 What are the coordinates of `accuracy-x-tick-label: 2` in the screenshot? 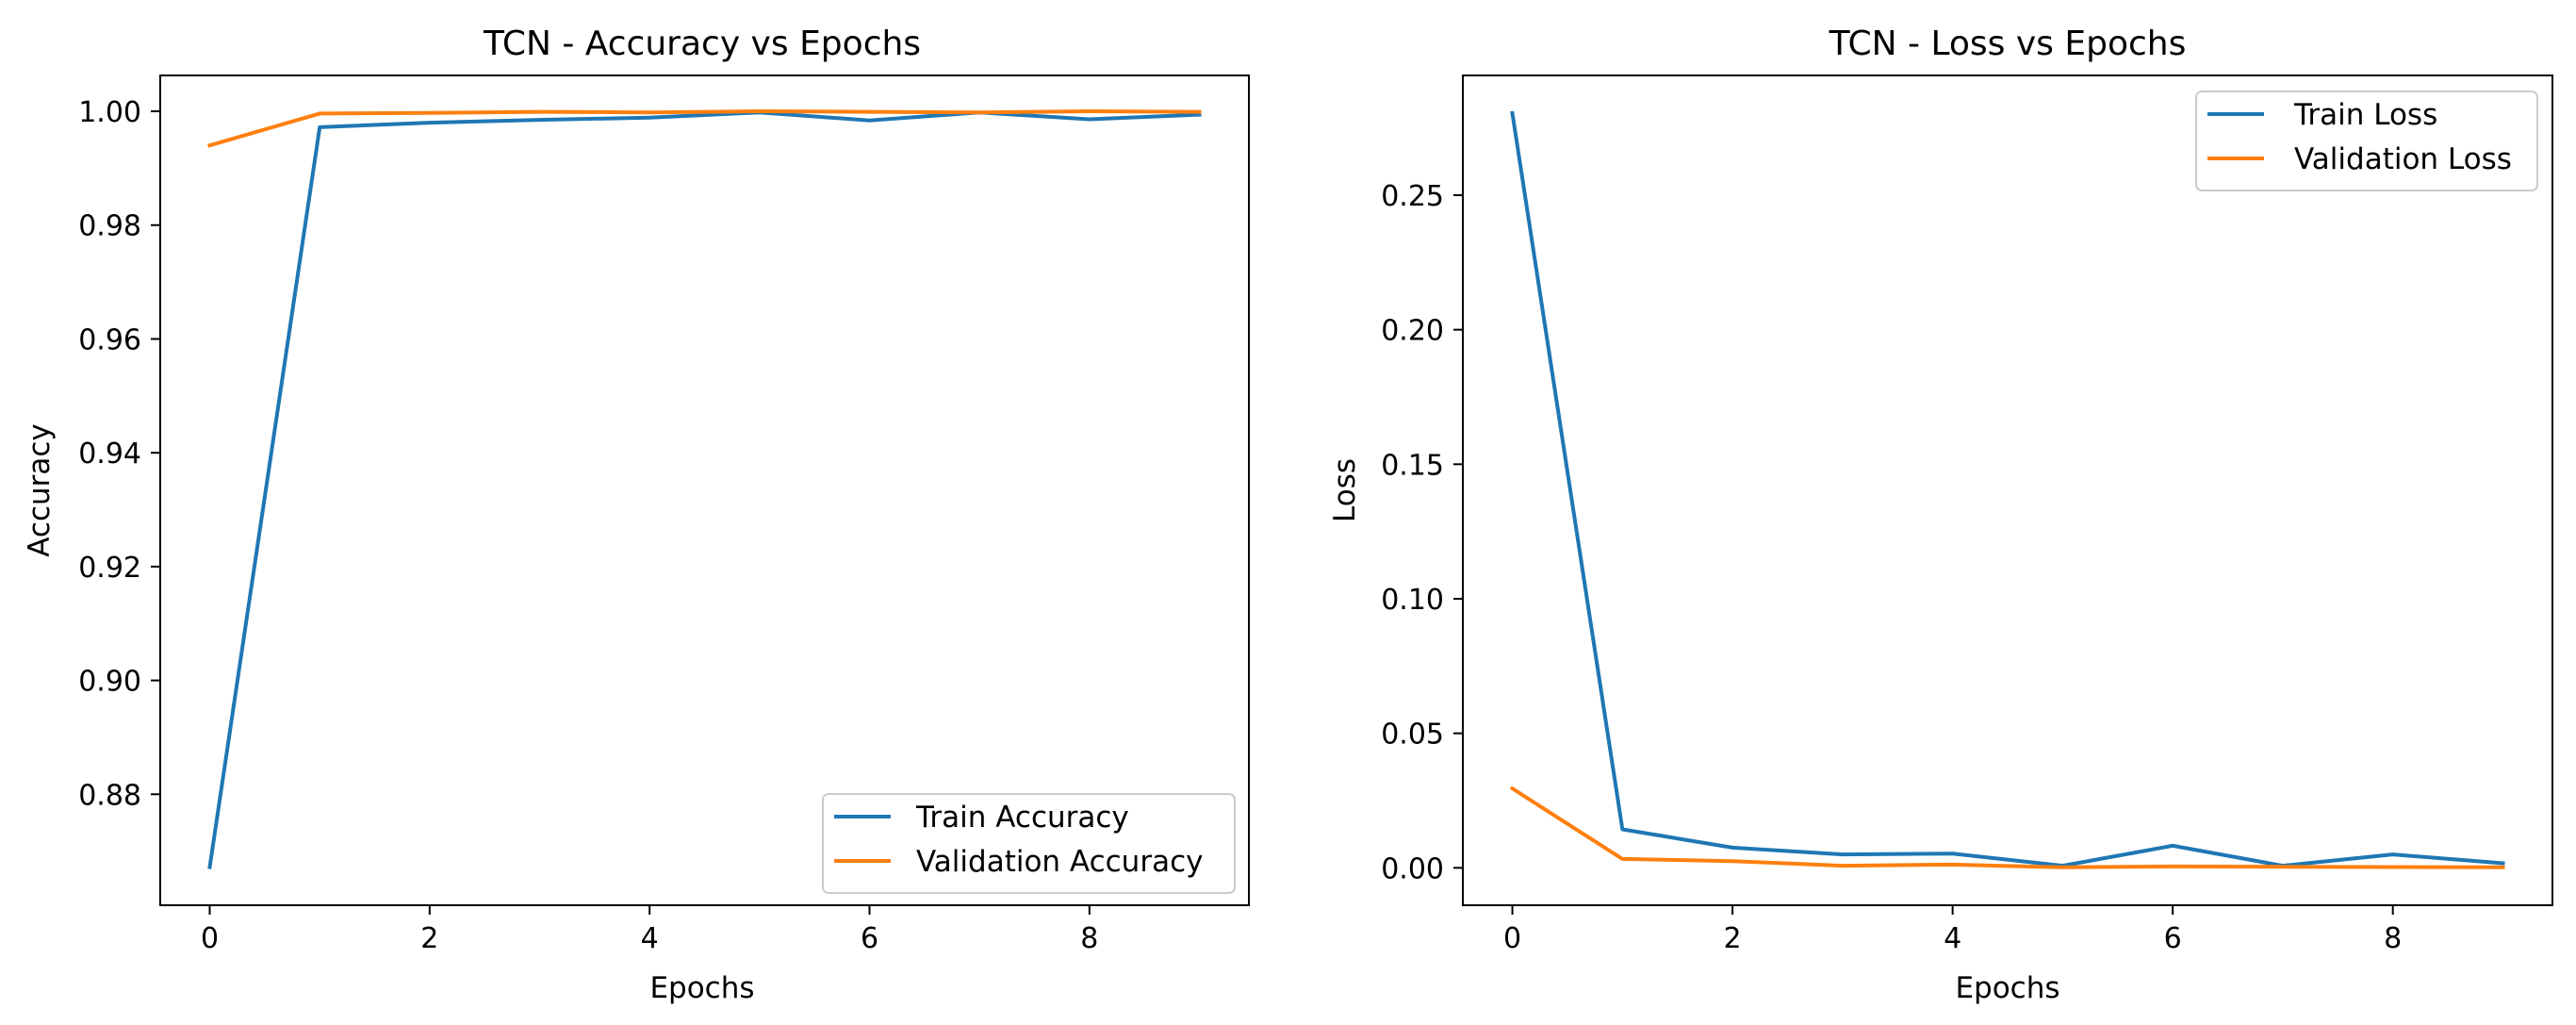 It's located at (429, 939).